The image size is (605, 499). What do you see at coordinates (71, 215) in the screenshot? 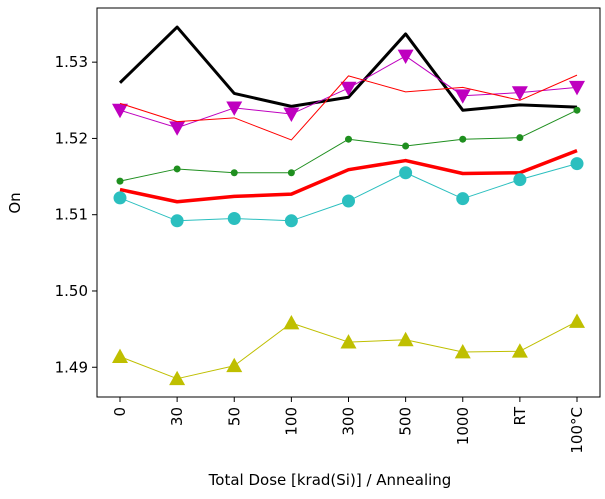
I see `y-tick-label: 1.51` at bounding box center [71, 215].